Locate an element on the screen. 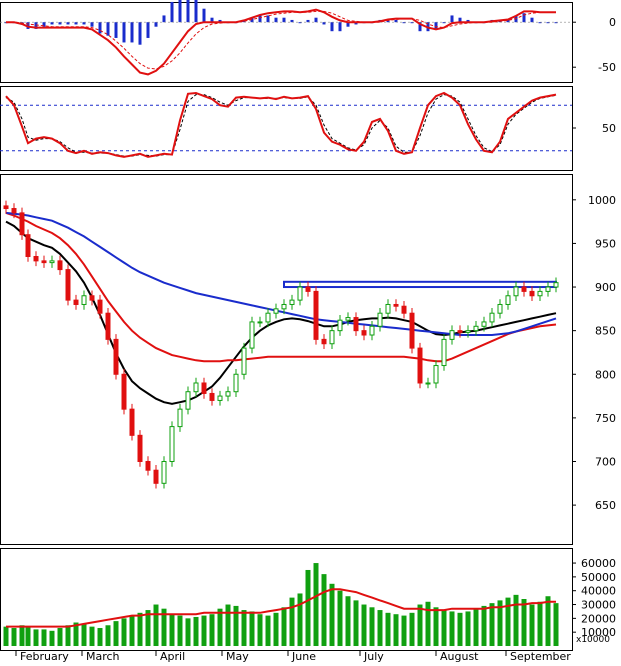 The image size is (621, 666). y-tick-label-price: 900 is located at coordinates (605, 287).